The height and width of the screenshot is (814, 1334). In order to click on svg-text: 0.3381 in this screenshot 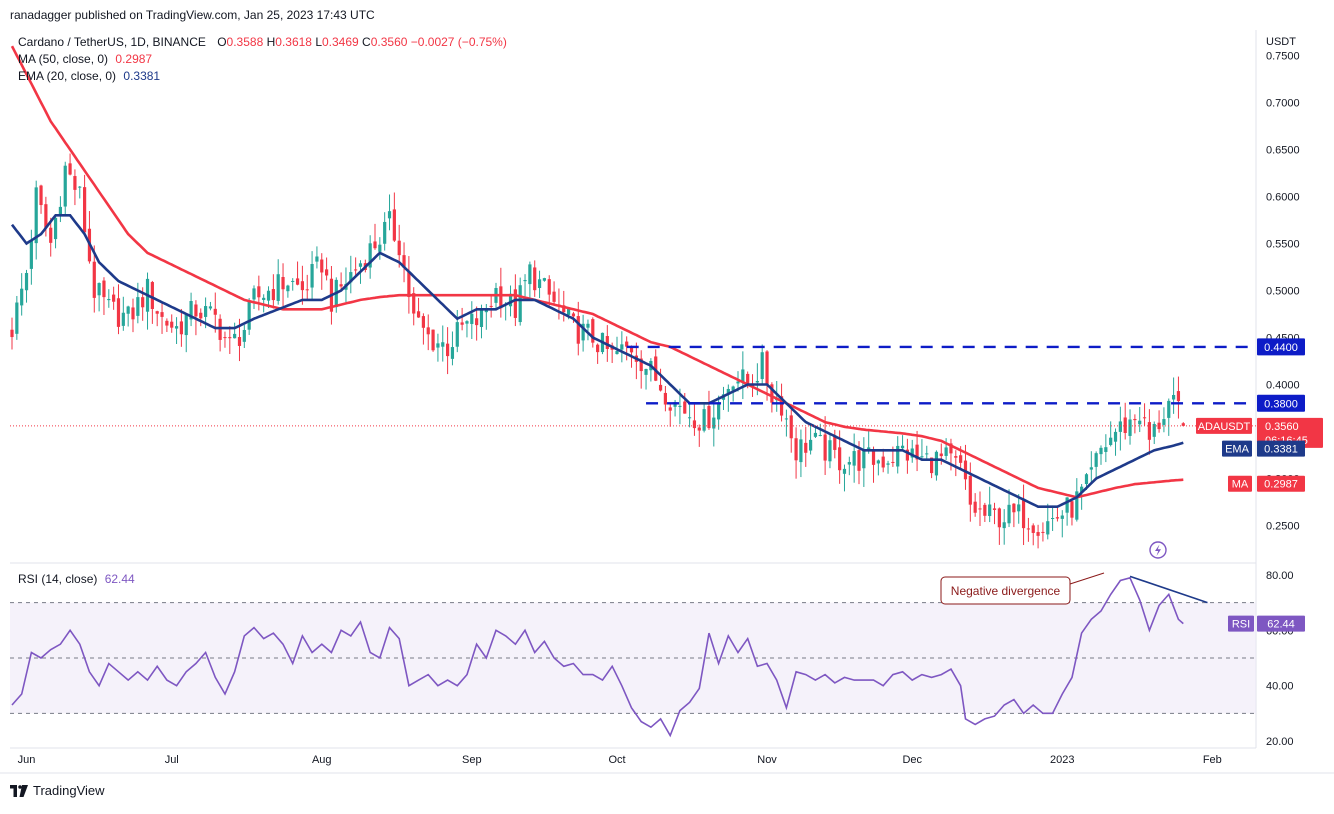, I will do `click(1281, 450)`.